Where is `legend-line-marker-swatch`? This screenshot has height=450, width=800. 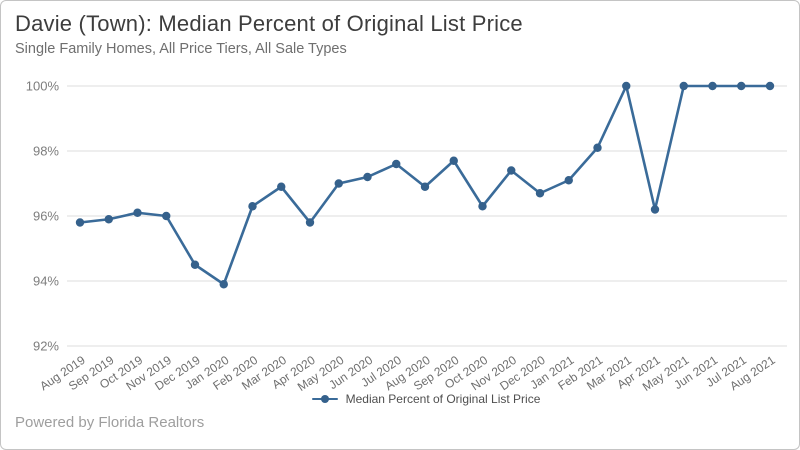
legend-line-marker-swatch is located at coordinates (324, 399).